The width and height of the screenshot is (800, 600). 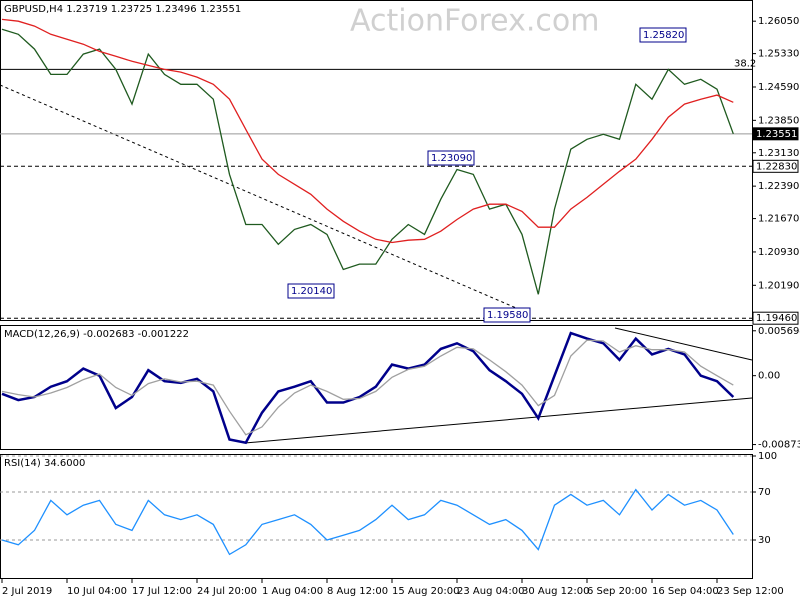 I want to click on y-tick-label: 100, so click(x=767, y=456).